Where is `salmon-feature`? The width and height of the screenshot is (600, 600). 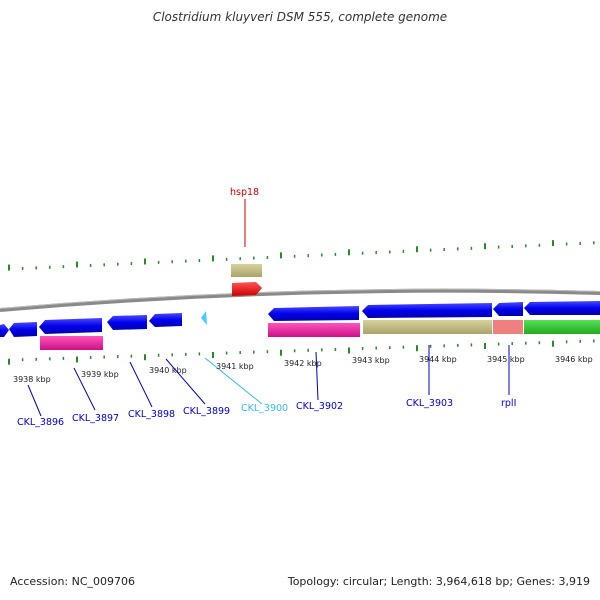 salmon-feature is located at coordinates (508, 327).